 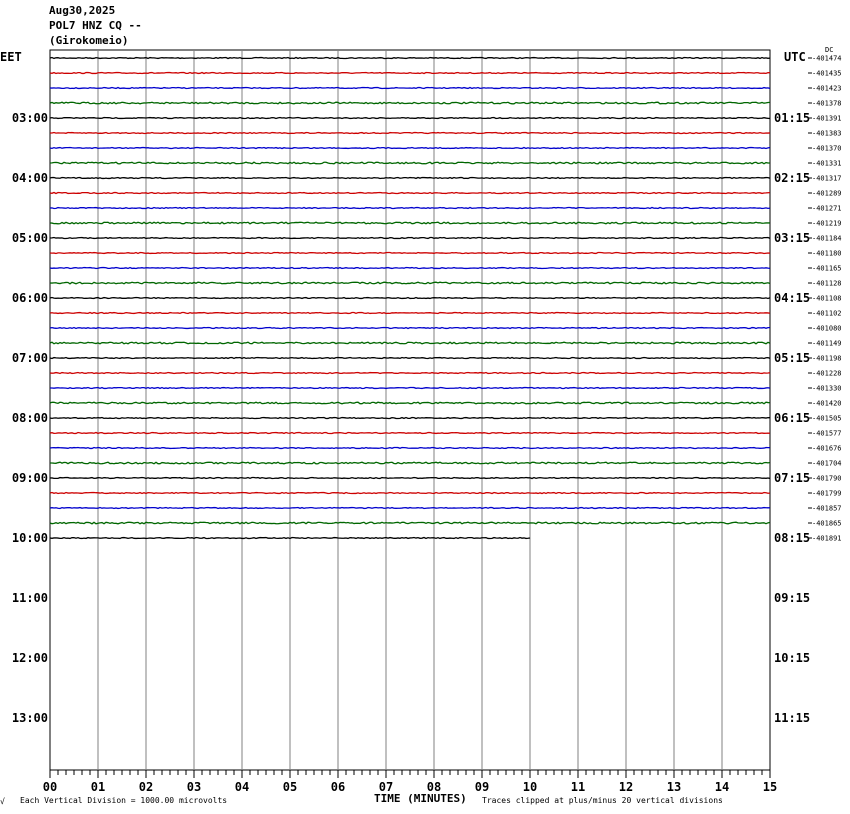 What do you see at coordinates (792, 298) in the screenshot?
I see `right-hour-label: 04:15` at bounding box center [792, 298].